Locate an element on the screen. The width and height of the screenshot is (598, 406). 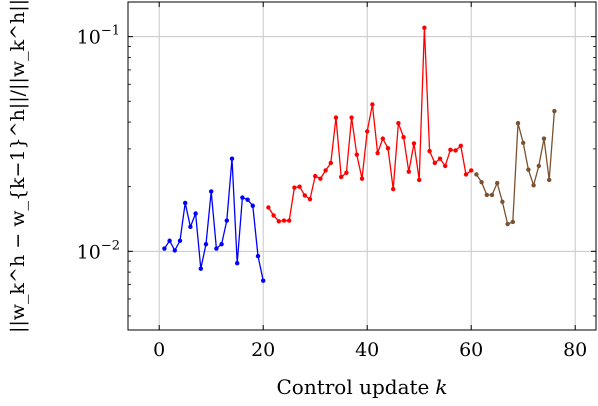
x-axis-label-text: Control update is located at coordinates (352, 387).